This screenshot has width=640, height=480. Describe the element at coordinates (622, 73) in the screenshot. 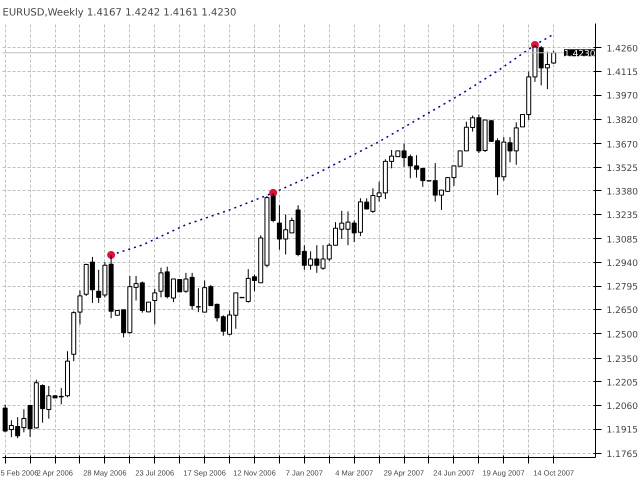

I see `y-tick-label: 1.4115` at that location.